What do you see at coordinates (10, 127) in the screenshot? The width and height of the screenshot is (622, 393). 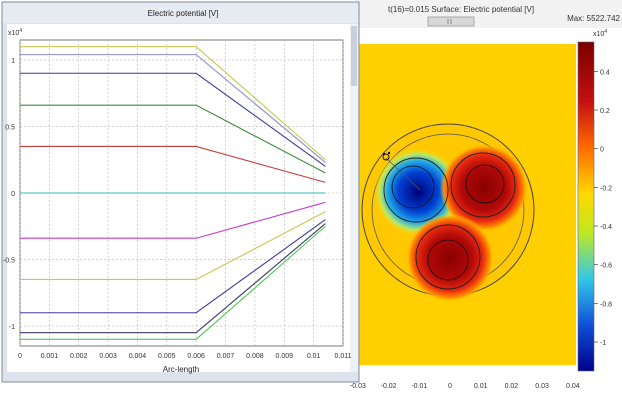 I see `y-tick-label: 0.5` at bounding box center [10, 127].